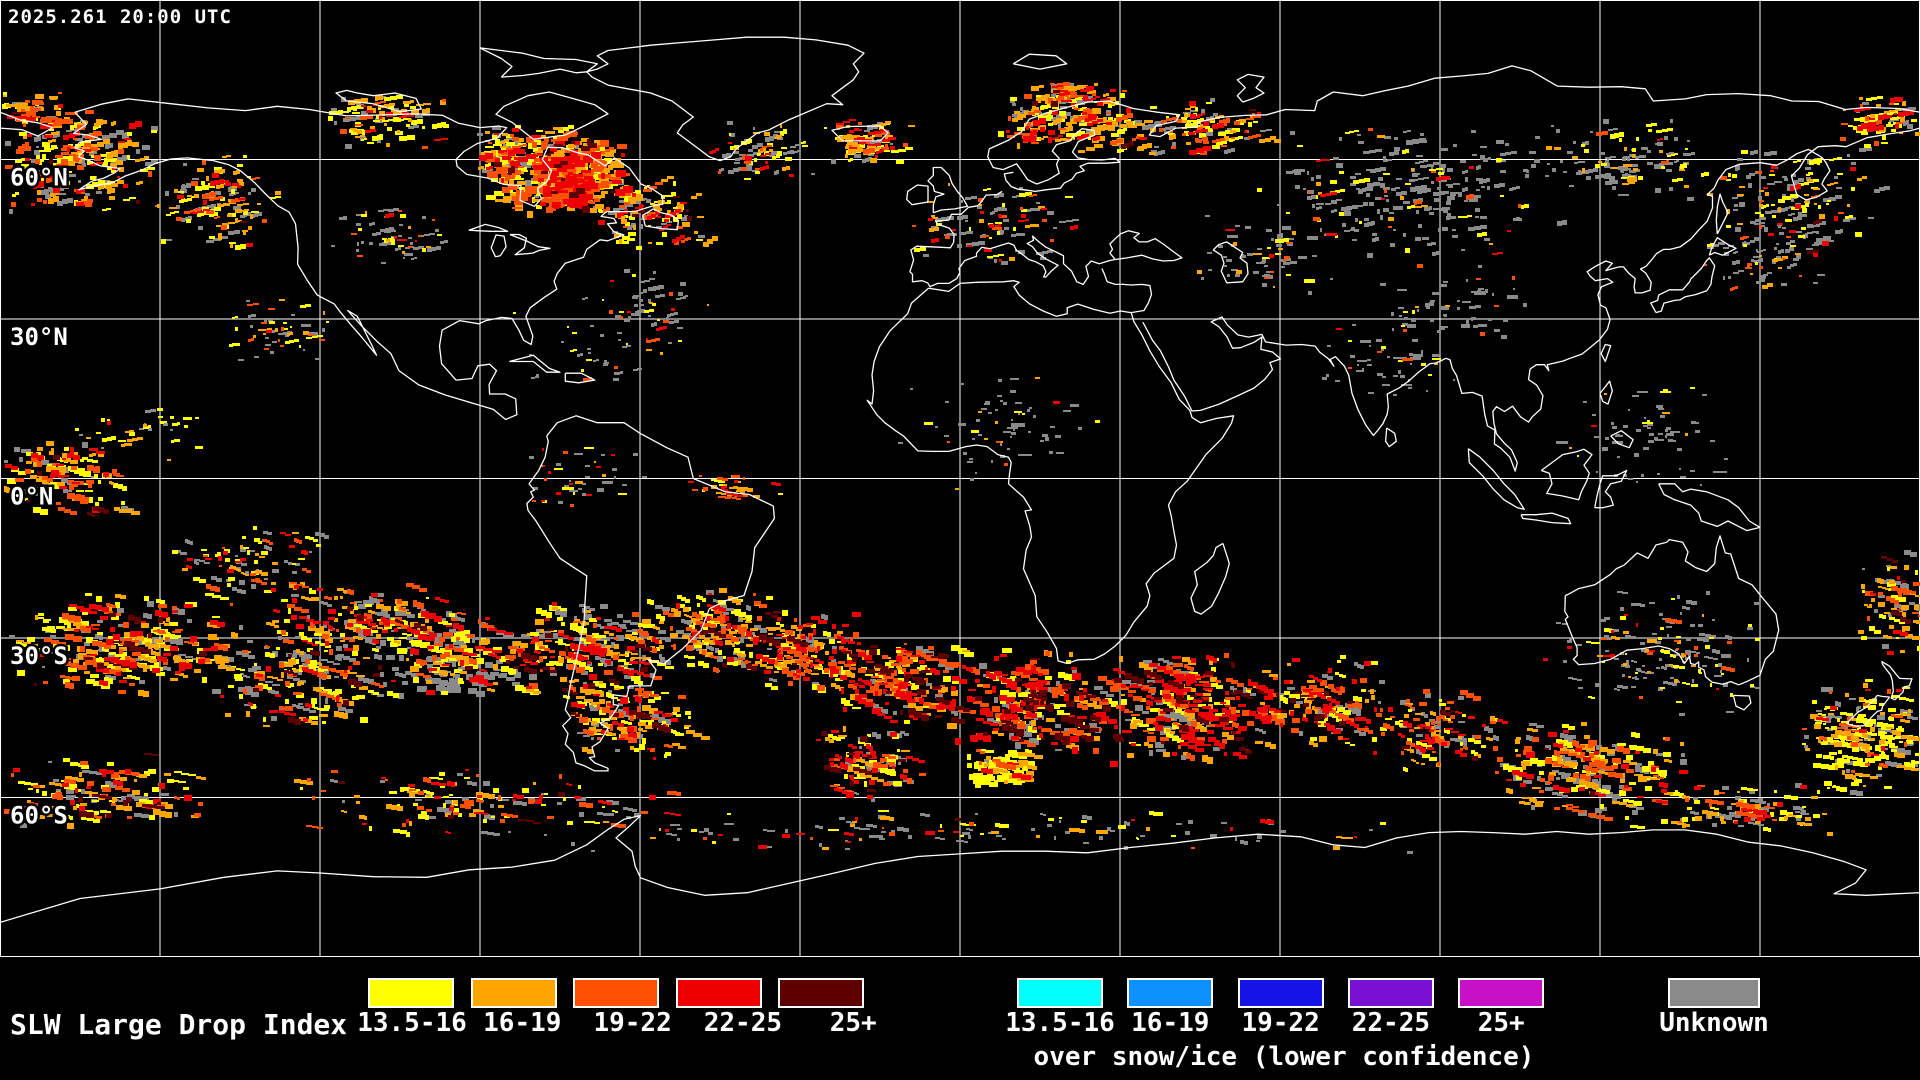  I want to click on legend-warm-swatch-25+, so click(821, 993).